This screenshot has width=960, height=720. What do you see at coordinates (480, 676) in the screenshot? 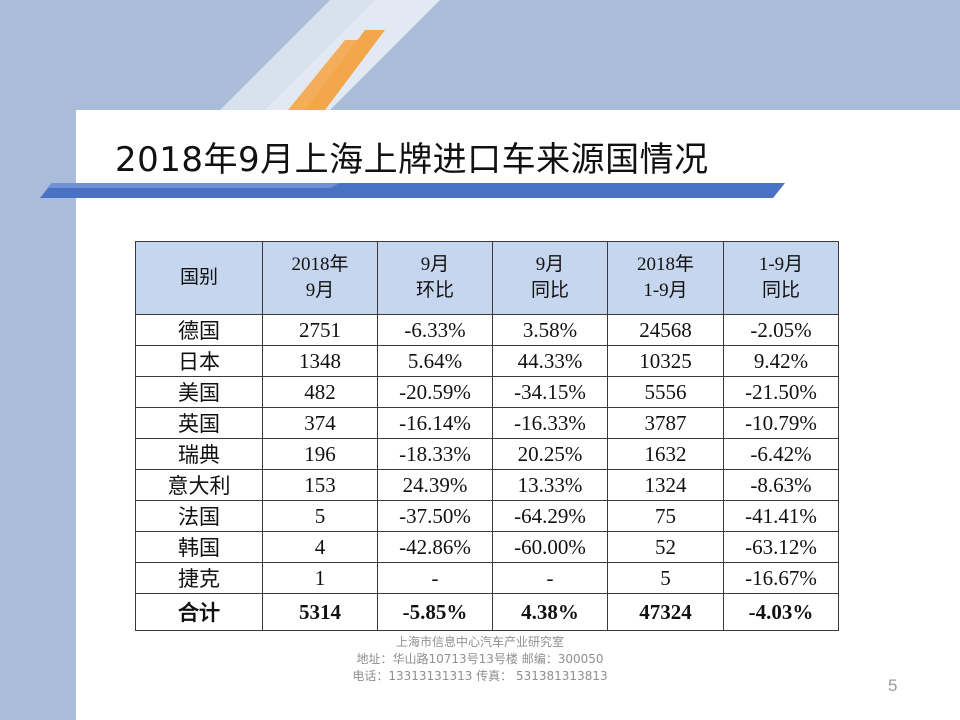
I see `footer-contact: 电话：13313131313 传真： 531381313813` at bounding box center [480, 676].